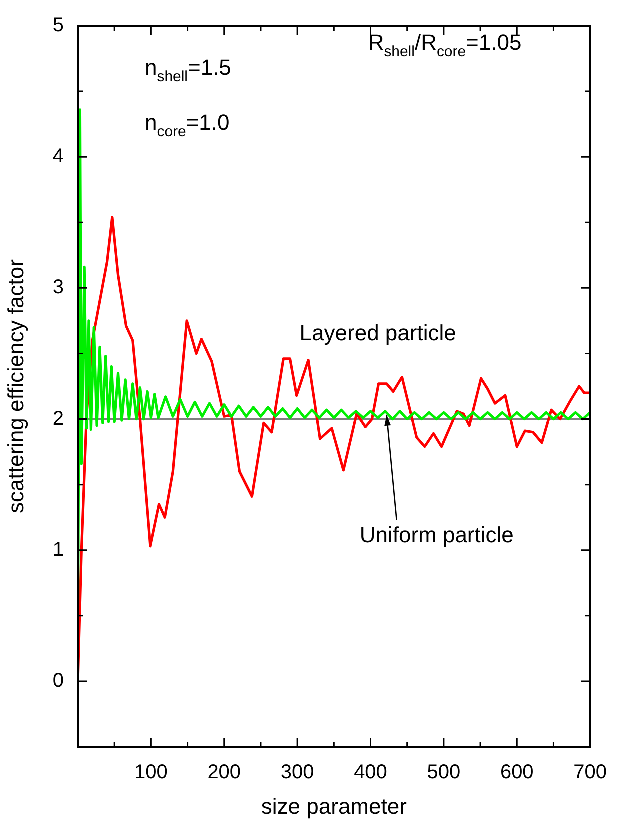 This screenshot has height=825, width=621. What do you see at coordinates (334, 806) in the screenshot?
I see `x-axis-title: size parameter` at bounding box center [334, 806].